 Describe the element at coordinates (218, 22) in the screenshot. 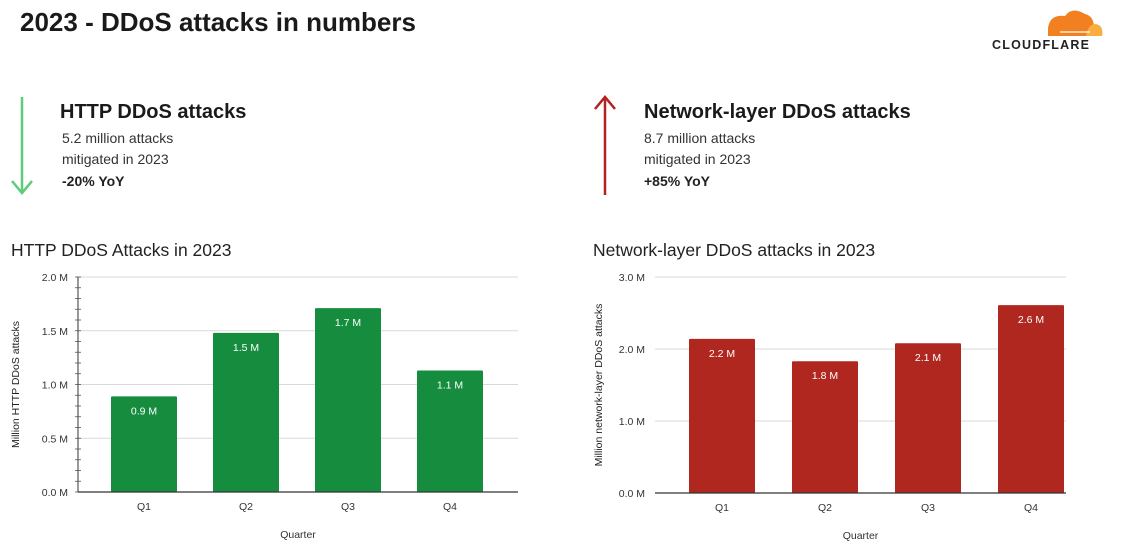

I see `page-title: 2023 - DDoS attacks in numbers` at that location.